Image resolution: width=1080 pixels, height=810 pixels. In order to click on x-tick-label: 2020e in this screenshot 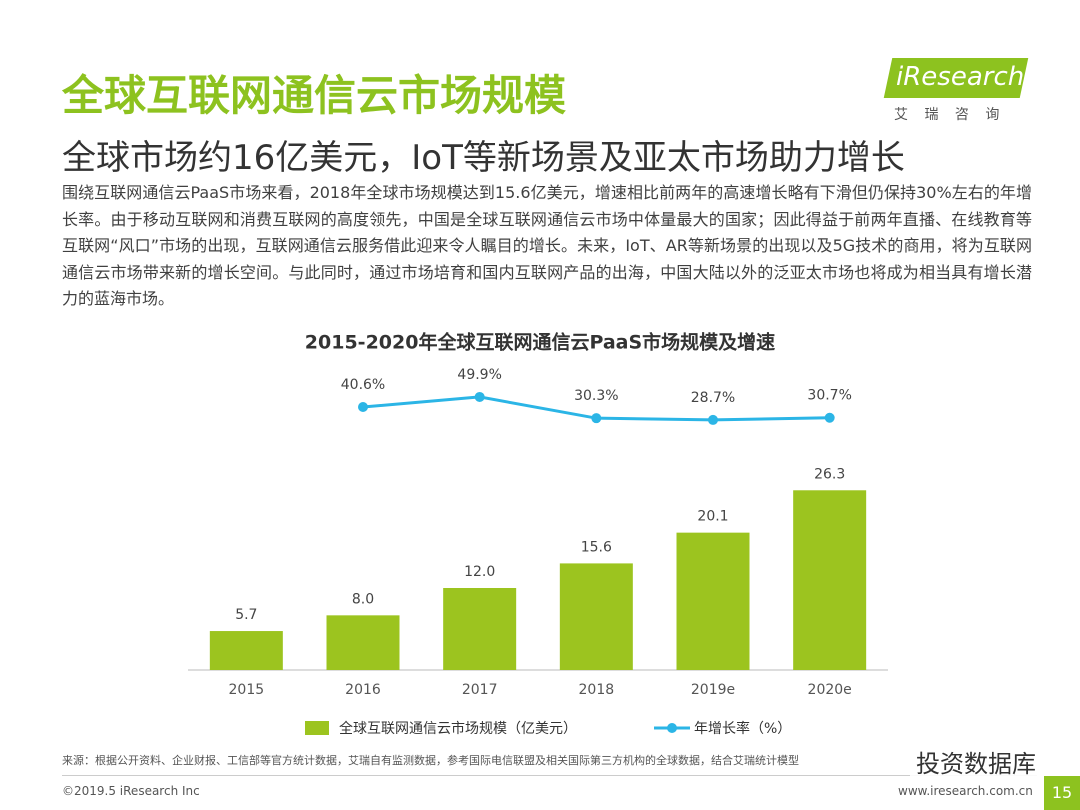, I will do `click(830, 690)`.